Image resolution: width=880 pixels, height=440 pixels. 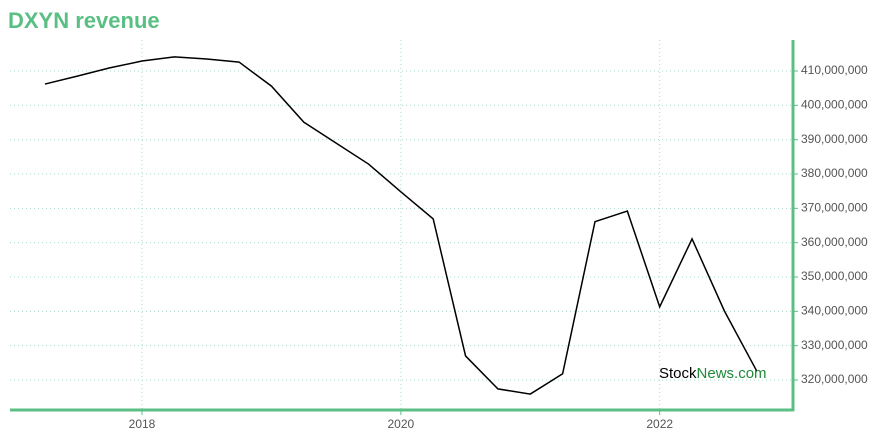 What do you see at coordinates (142, 424) in the screenshot?
I see `x-tick-label: 2018` at bounding box center [142, 424].